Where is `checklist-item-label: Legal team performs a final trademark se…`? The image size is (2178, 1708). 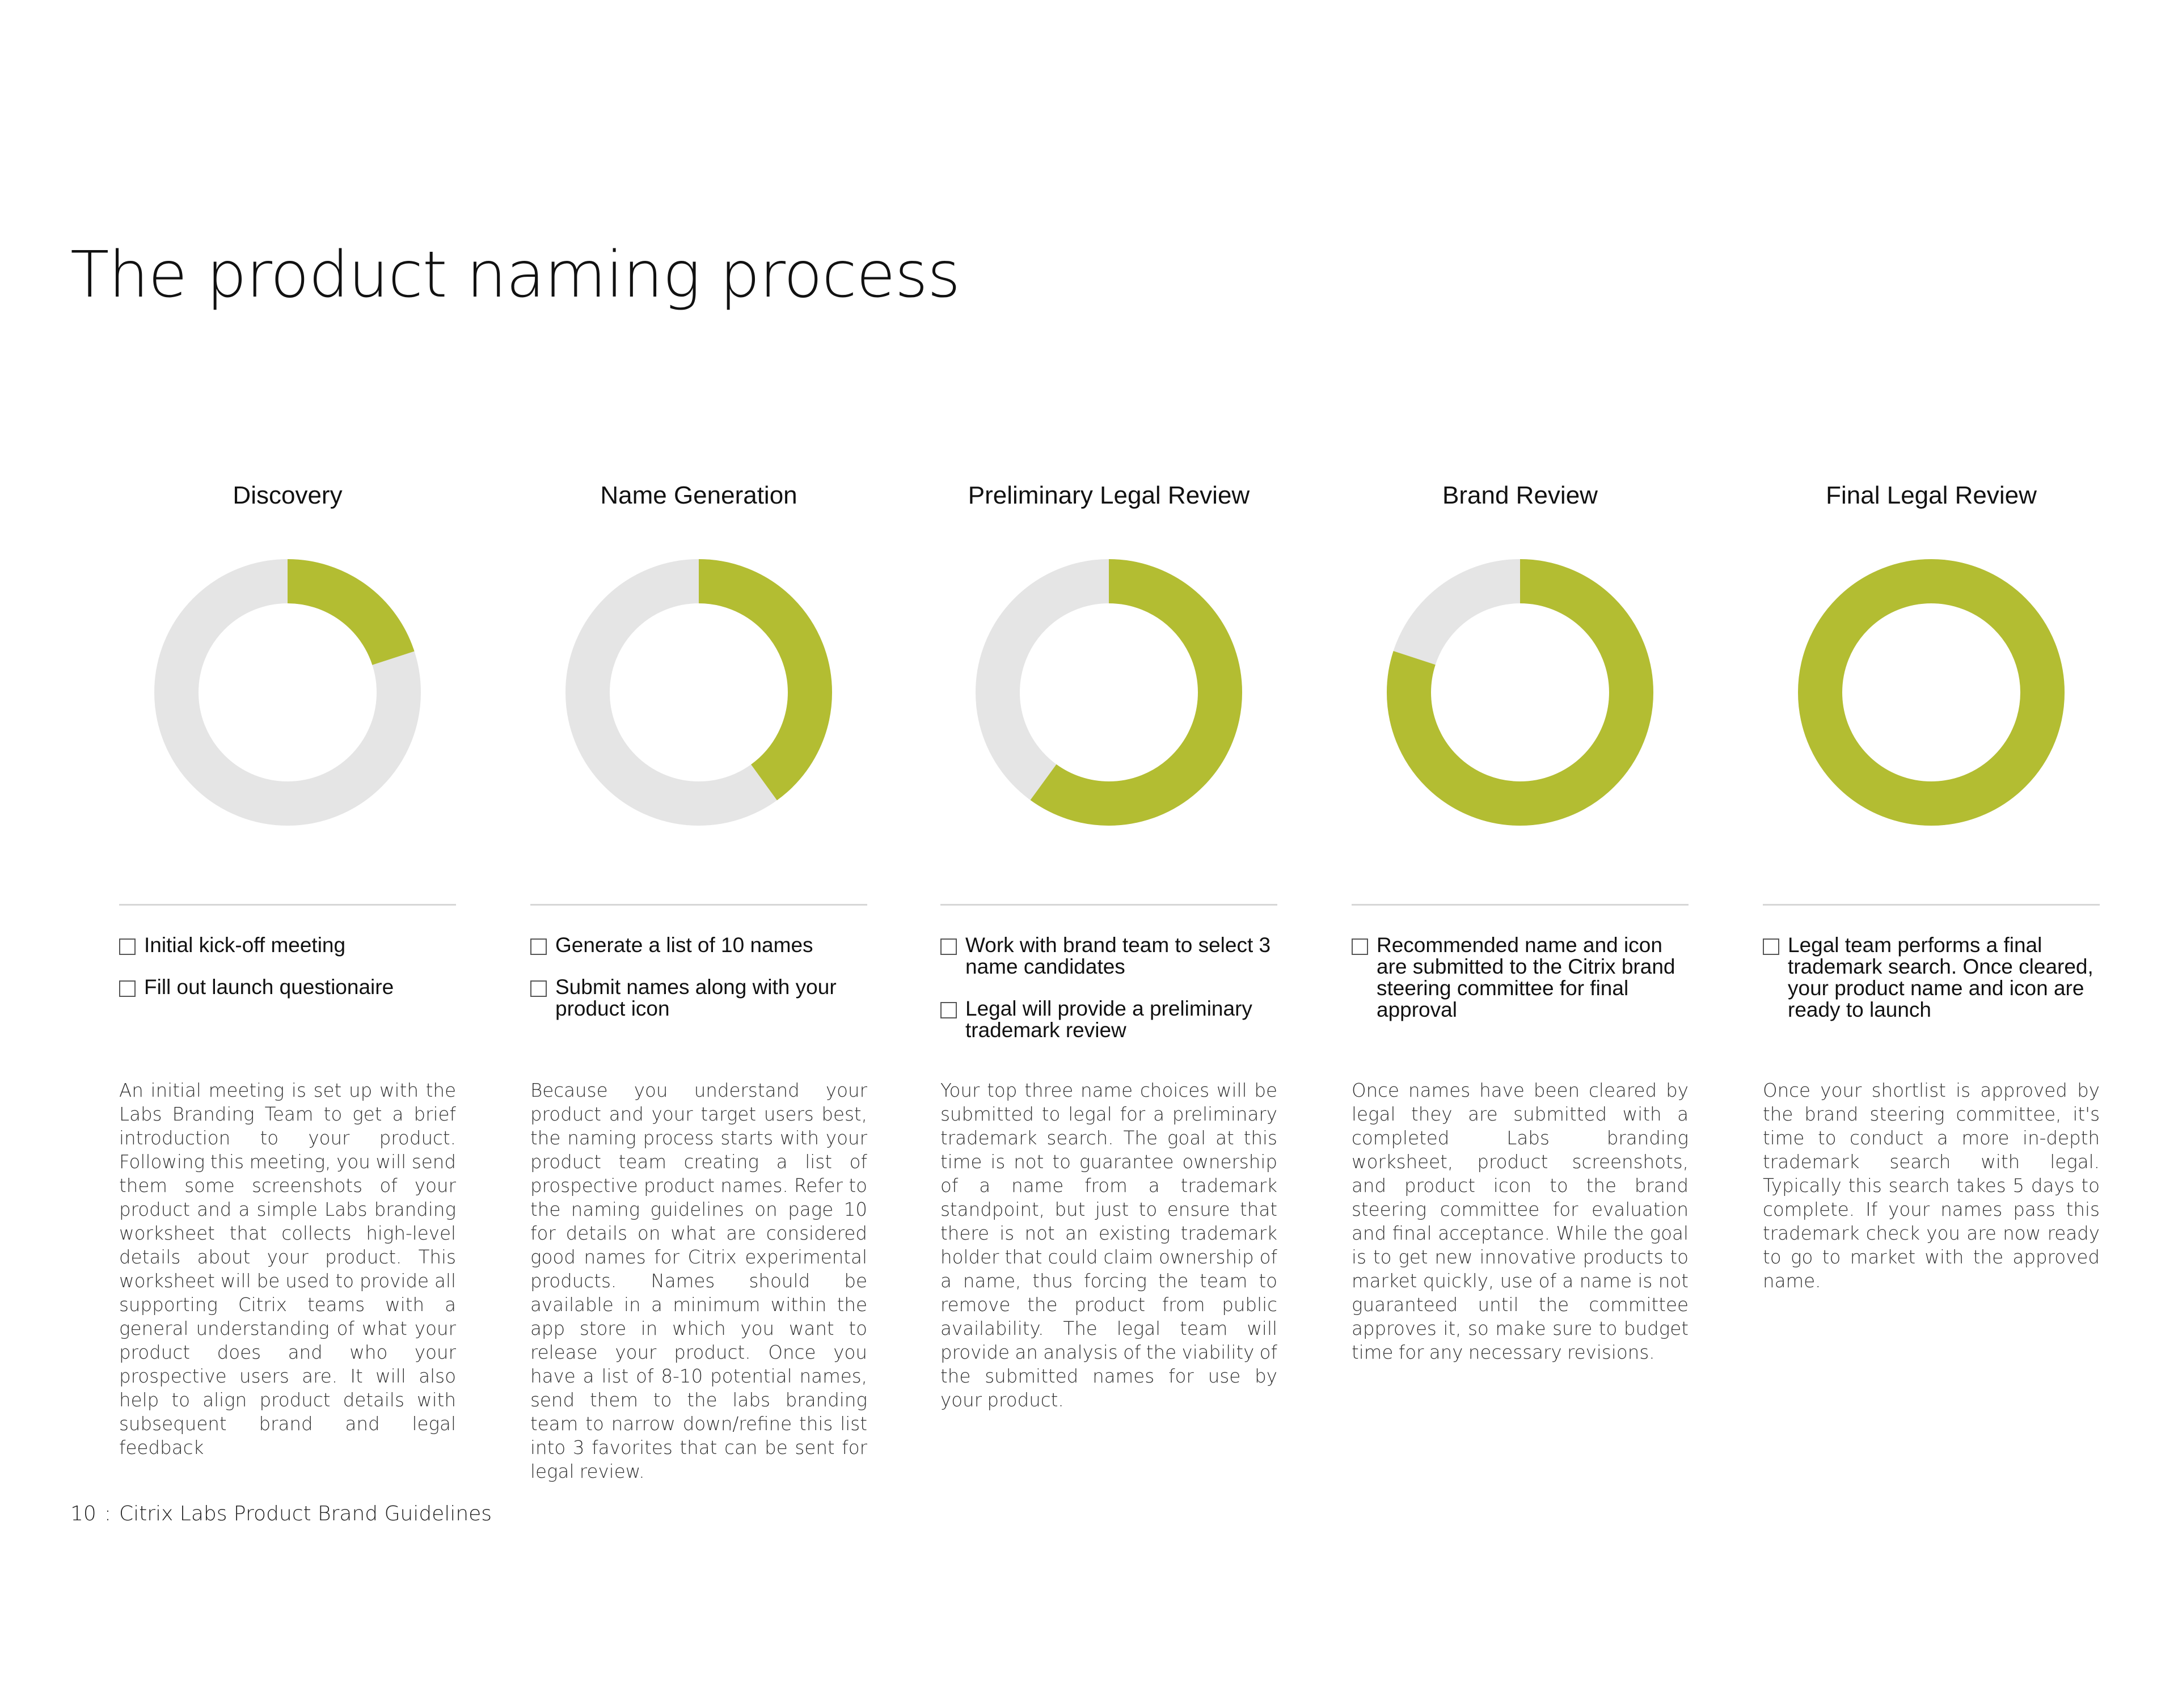 checklist-item-label: Legal team performs a final trademark se… is located at coordinates (1940, 977).